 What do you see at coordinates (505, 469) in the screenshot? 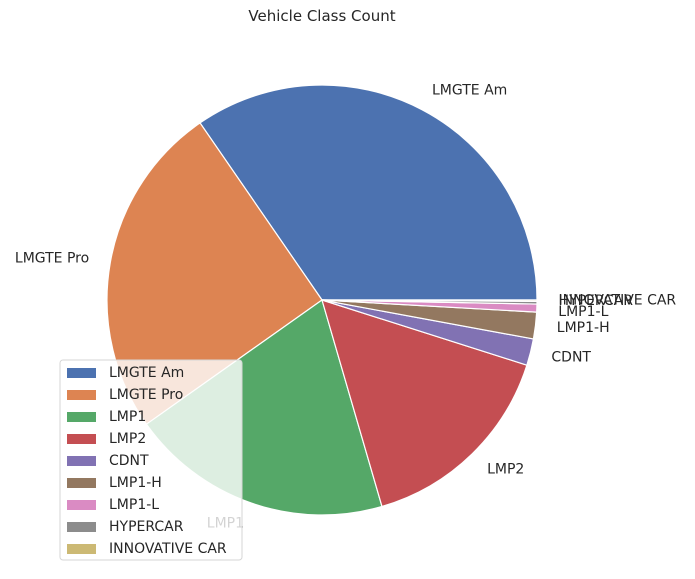
I see `slice-label: LMP2` at bounding box center [505, 469].